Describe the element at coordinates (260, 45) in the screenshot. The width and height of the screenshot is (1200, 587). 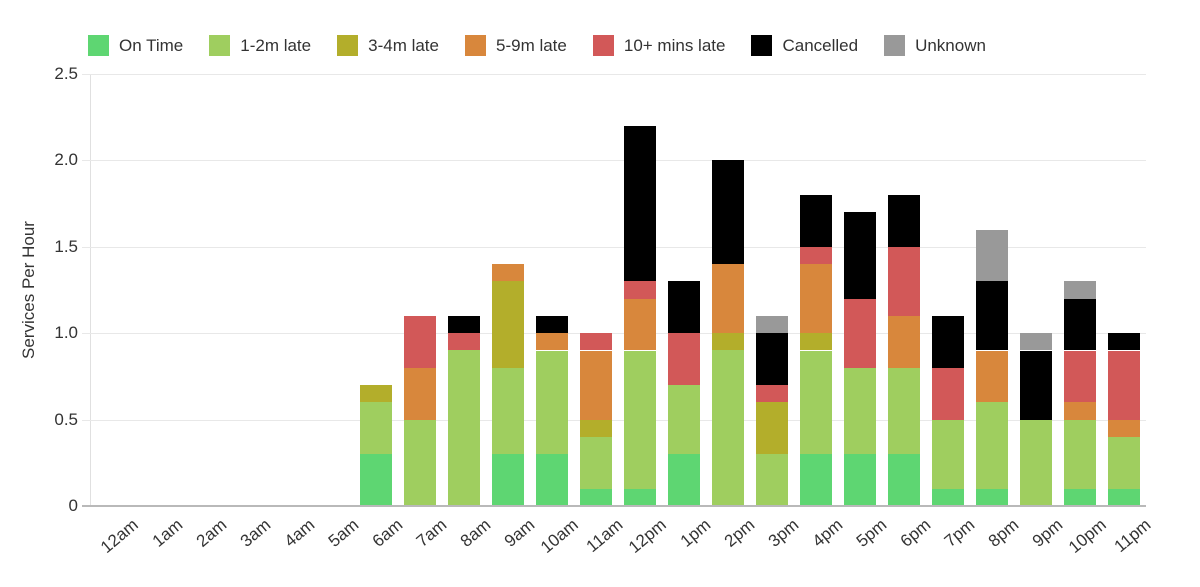
I see `legend-item-1-2m-late: 1-2m late` at that location.